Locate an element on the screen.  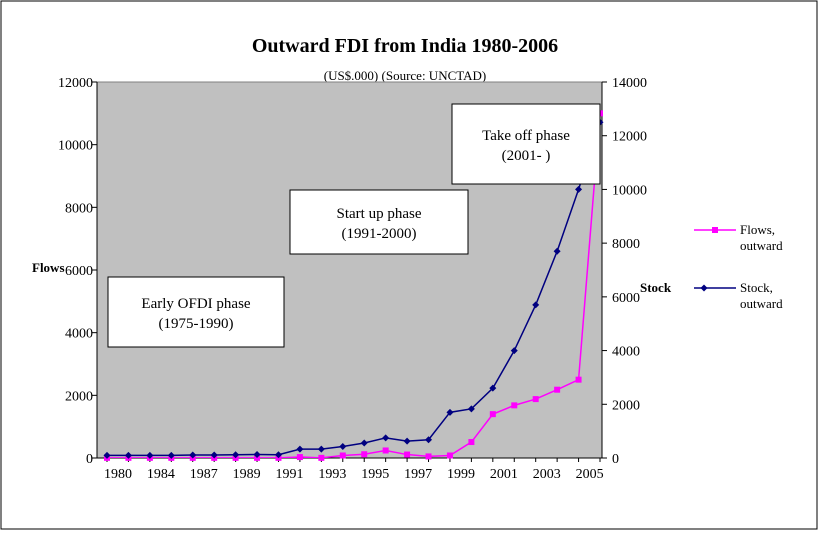
annotation: Take off phase (2001- ) is located at coordinates (526, 146).